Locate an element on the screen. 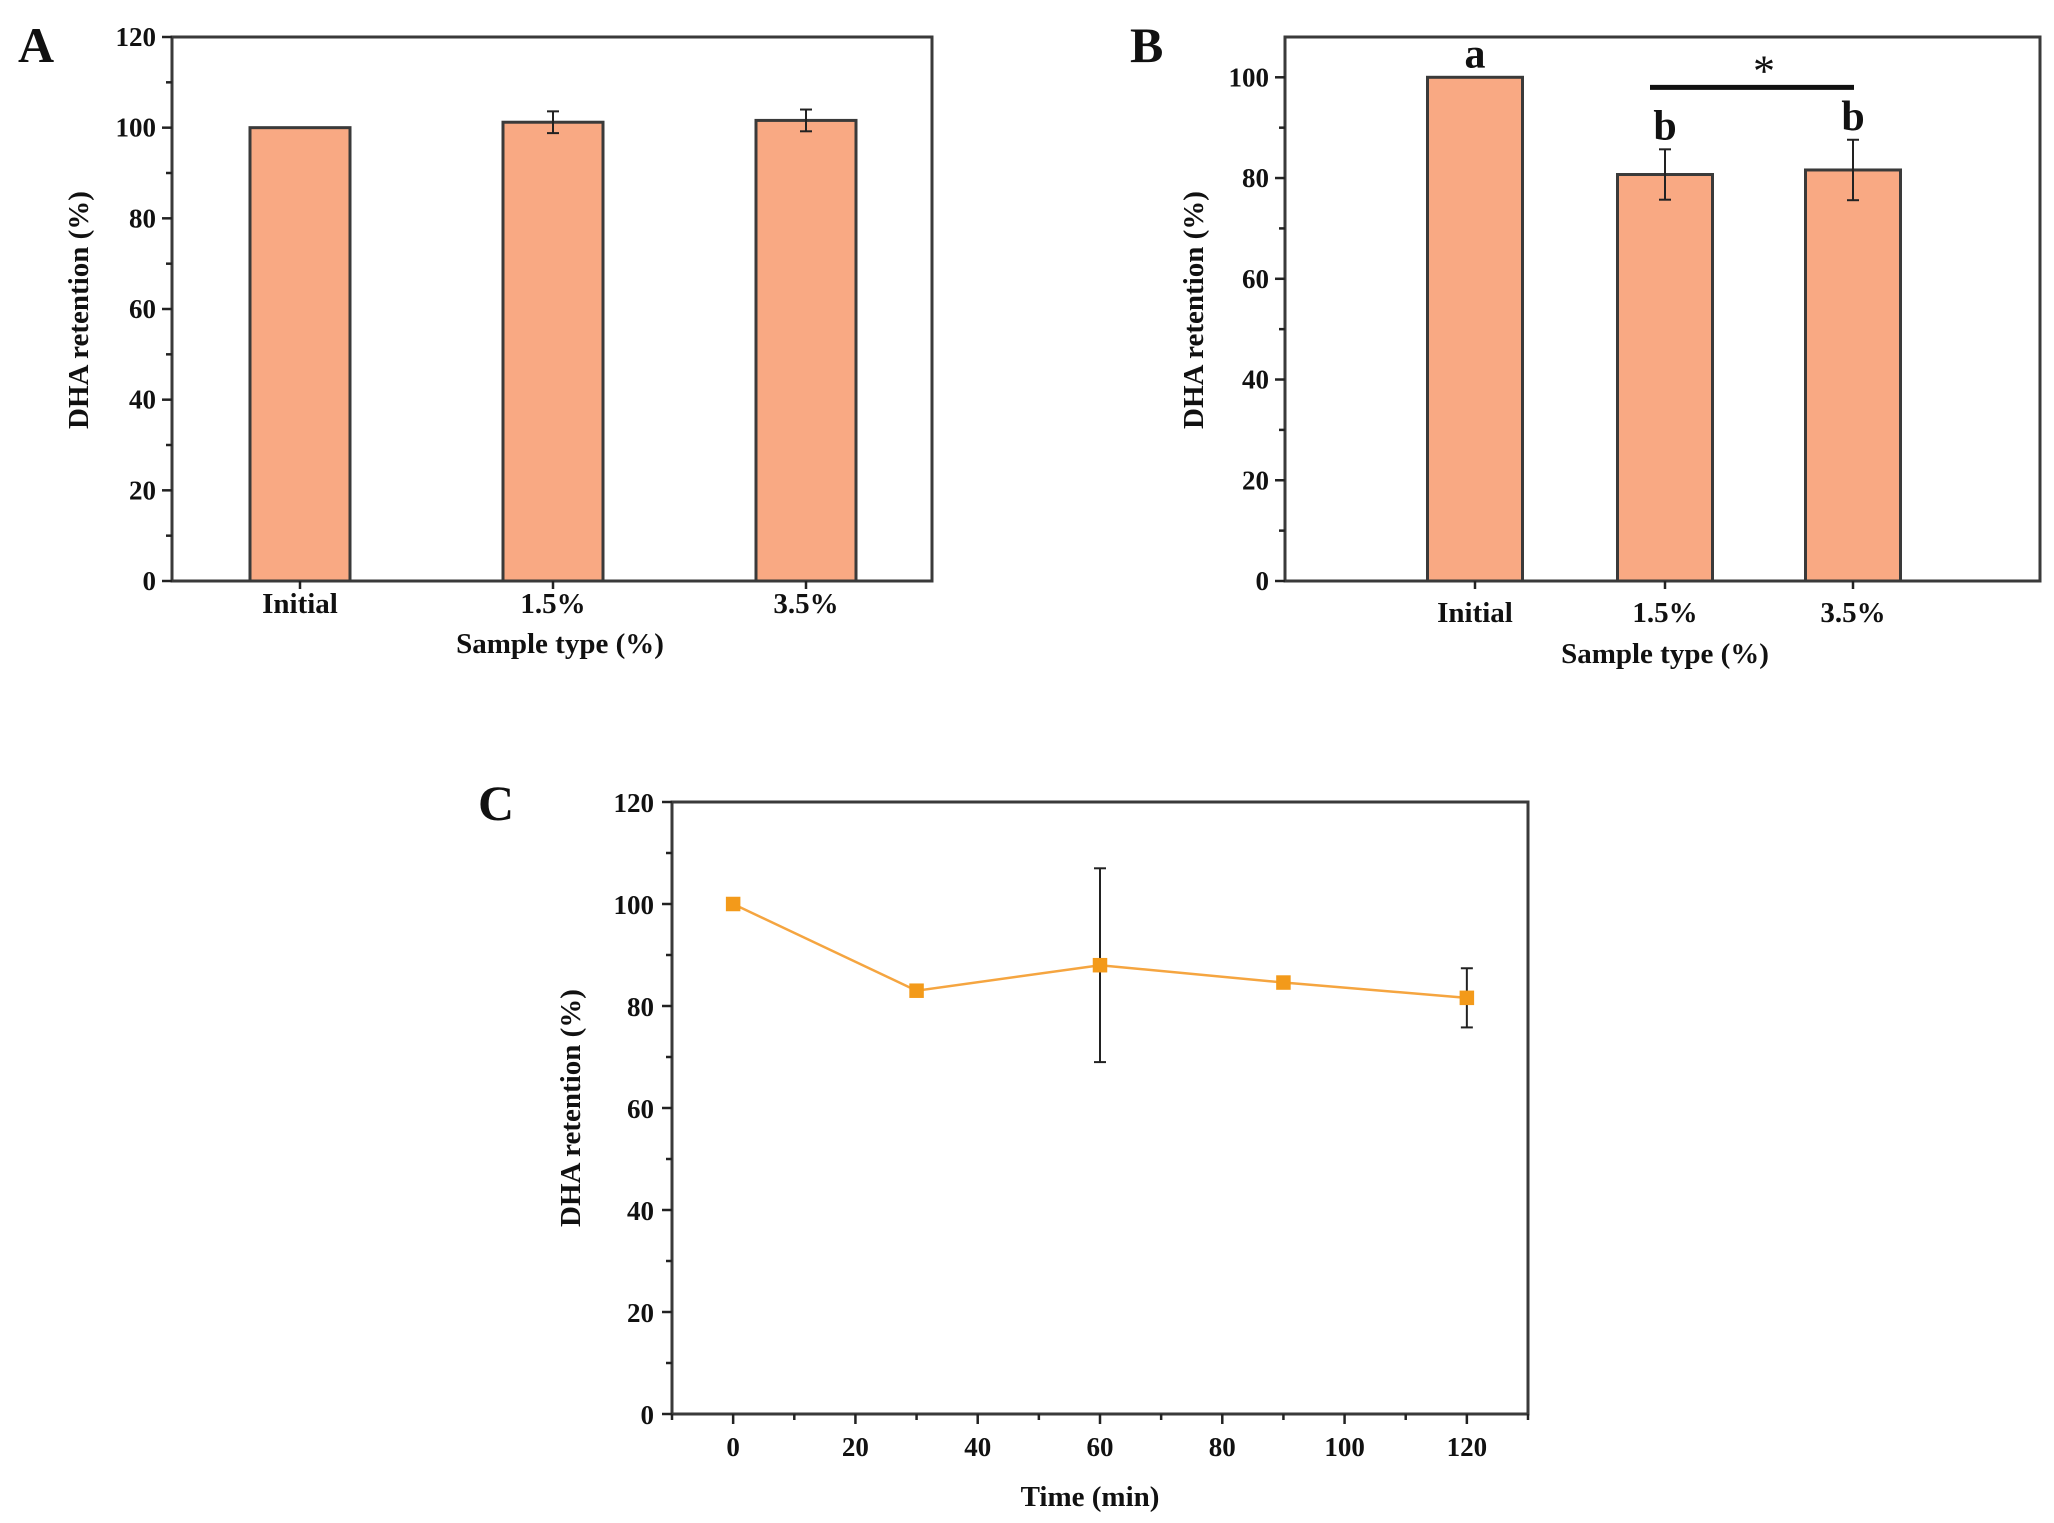 The image size is (2054, 1523). panel-a-x-axis-title: Sample type (%) is located at coordinates (560, 644).